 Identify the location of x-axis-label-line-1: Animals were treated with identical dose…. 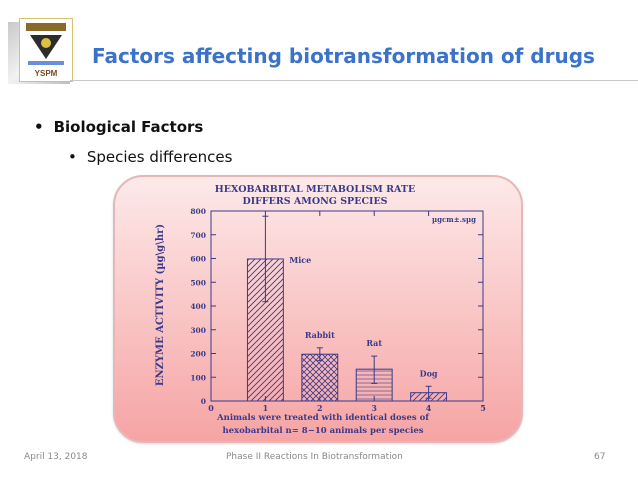
(323, 418).